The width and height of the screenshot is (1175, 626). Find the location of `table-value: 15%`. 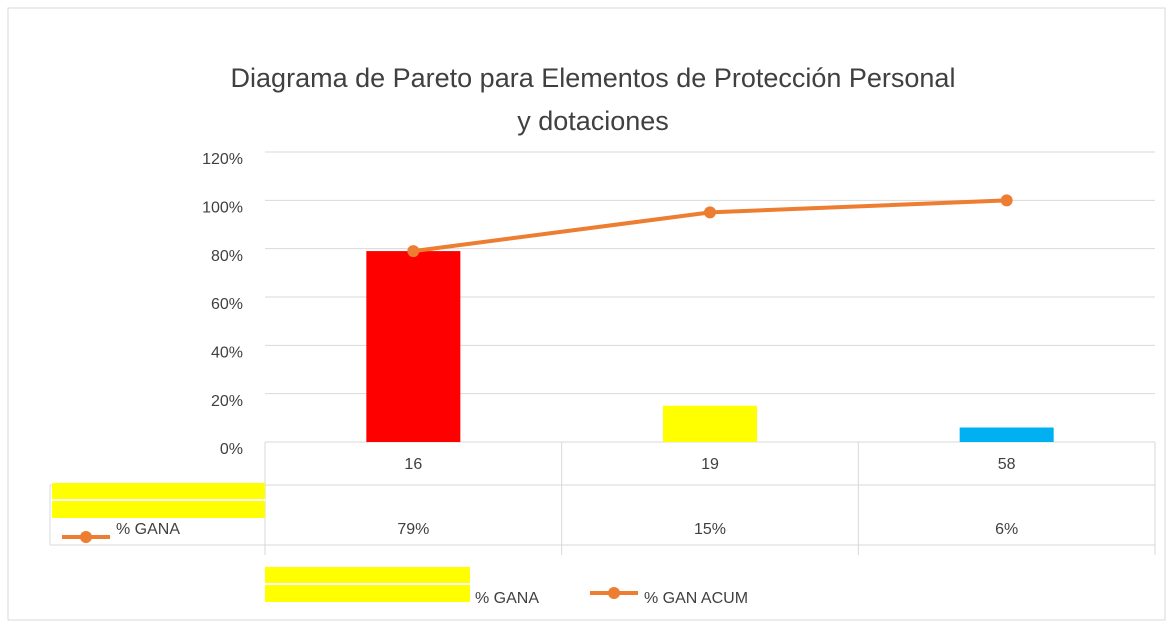

table-value: 15% is located at coordinates (710, 529).